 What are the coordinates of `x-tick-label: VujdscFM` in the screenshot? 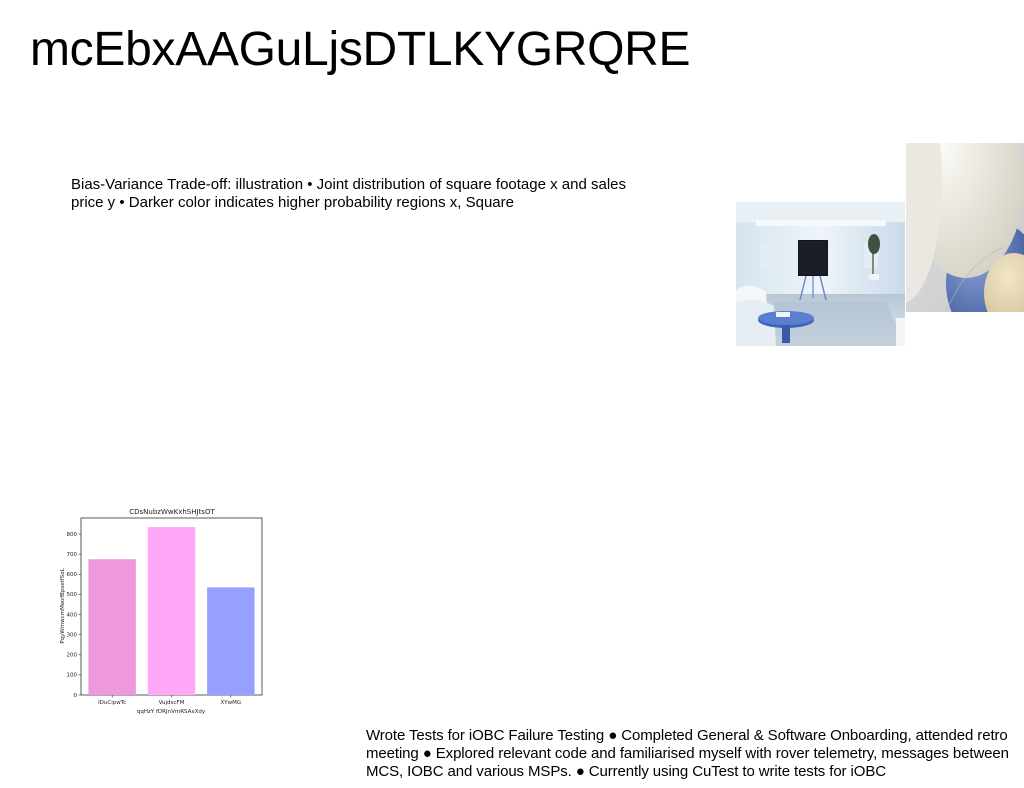 It's located at (172, 703).